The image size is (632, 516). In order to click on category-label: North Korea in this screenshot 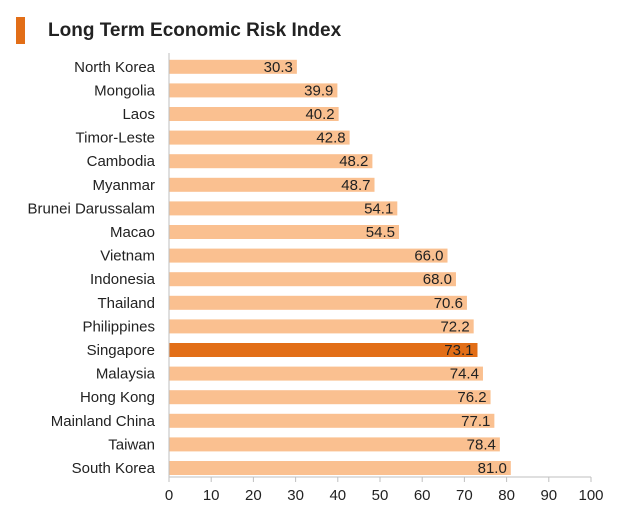, I will do `click(115, 67)`.